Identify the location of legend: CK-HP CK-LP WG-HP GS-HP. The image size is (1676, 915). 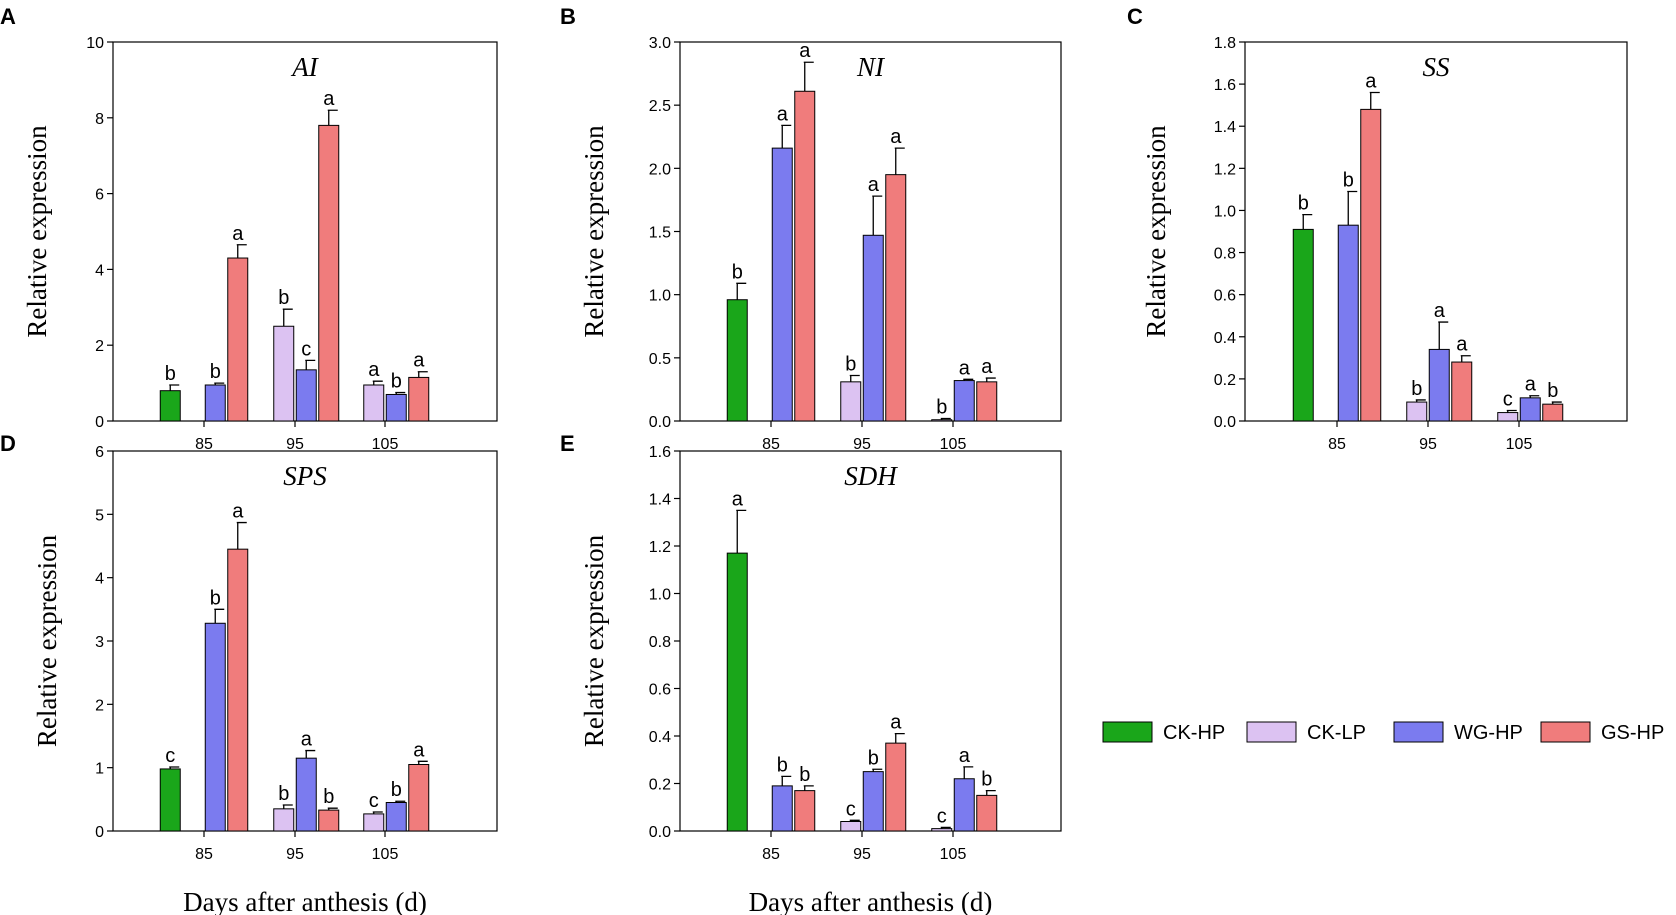
(1383, 732).